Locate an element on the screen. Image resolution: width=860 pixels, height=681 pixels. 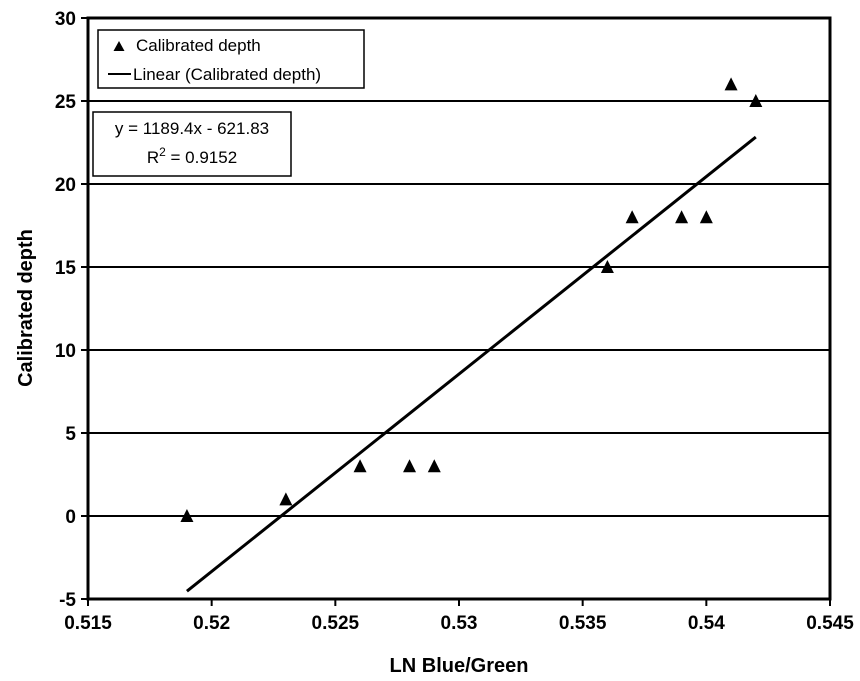
y-tick-label: 10 is located at coordinates (65, 351).